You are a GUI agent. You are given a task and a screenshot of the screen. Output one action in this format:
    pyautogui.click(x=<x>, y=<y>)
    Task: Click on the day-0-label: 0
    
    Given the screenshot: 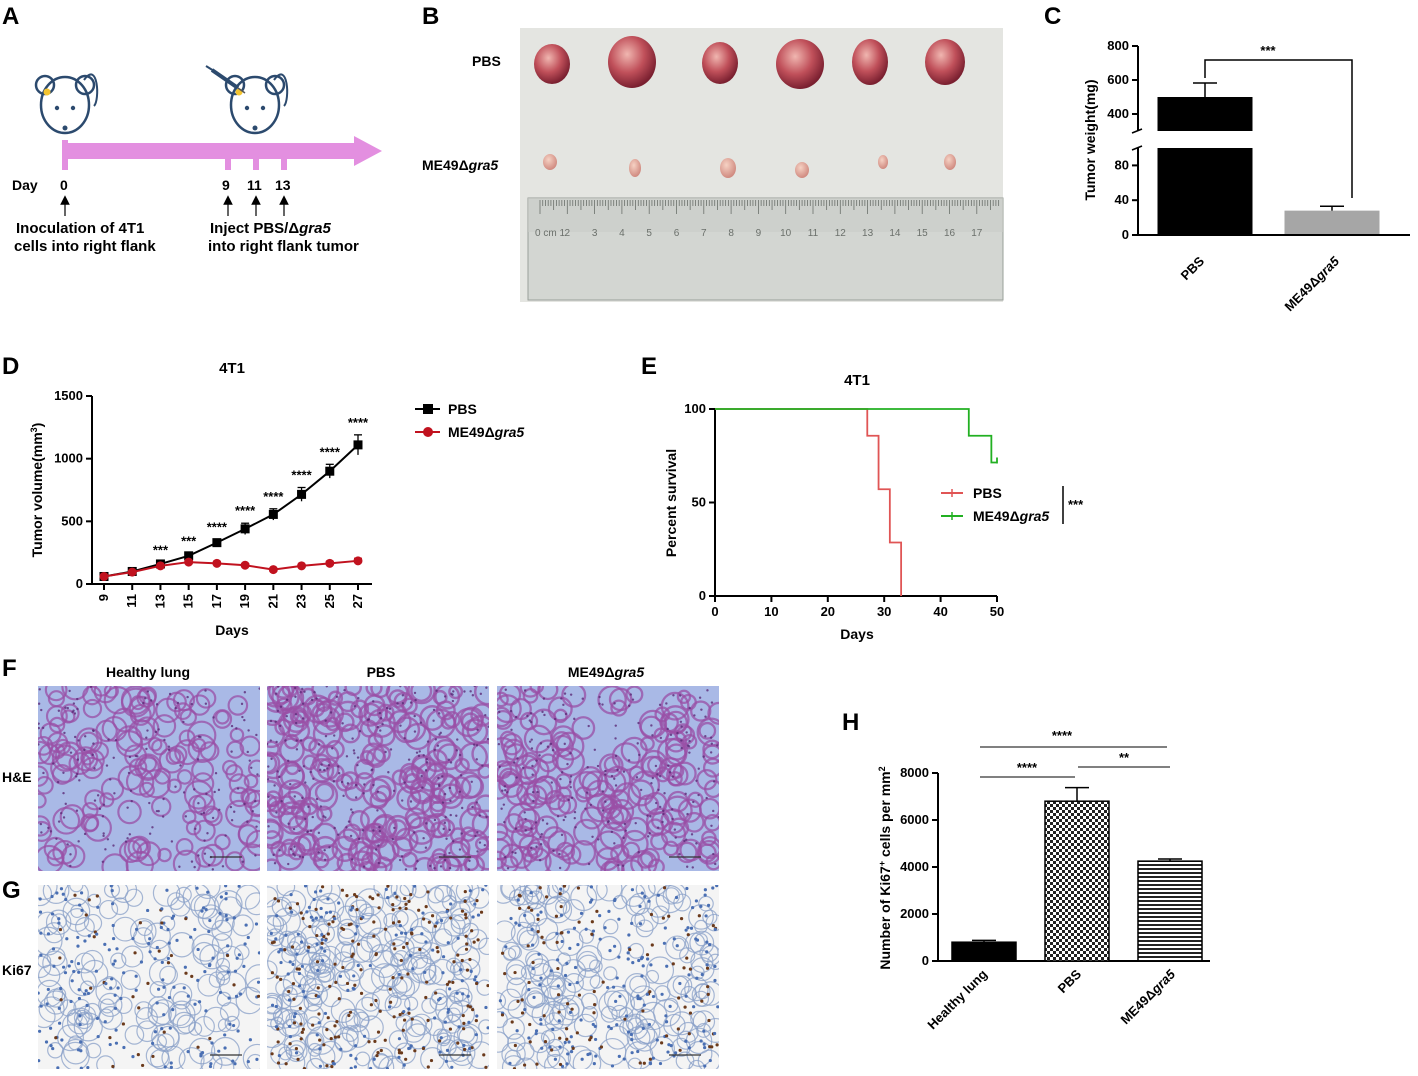 What is the action you would take?
    pyautogui.click(x=64, y=185)
    